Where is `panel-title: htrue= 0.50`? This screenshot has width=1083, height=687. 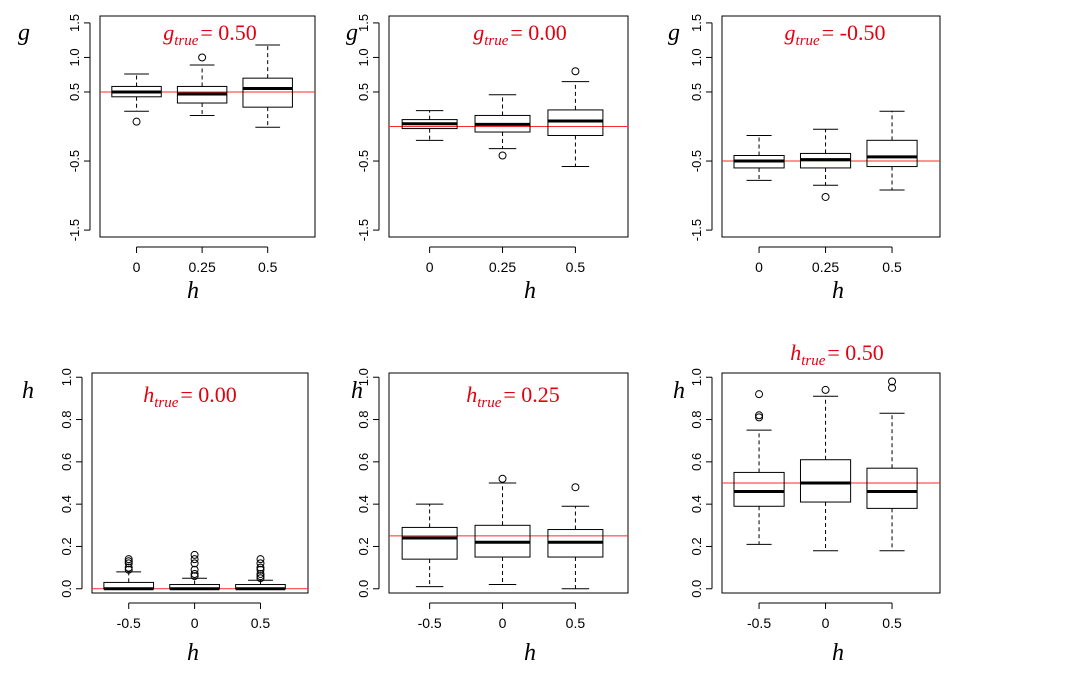 panel-title: htrue= 0.50 is located at coordinates (837, 354).